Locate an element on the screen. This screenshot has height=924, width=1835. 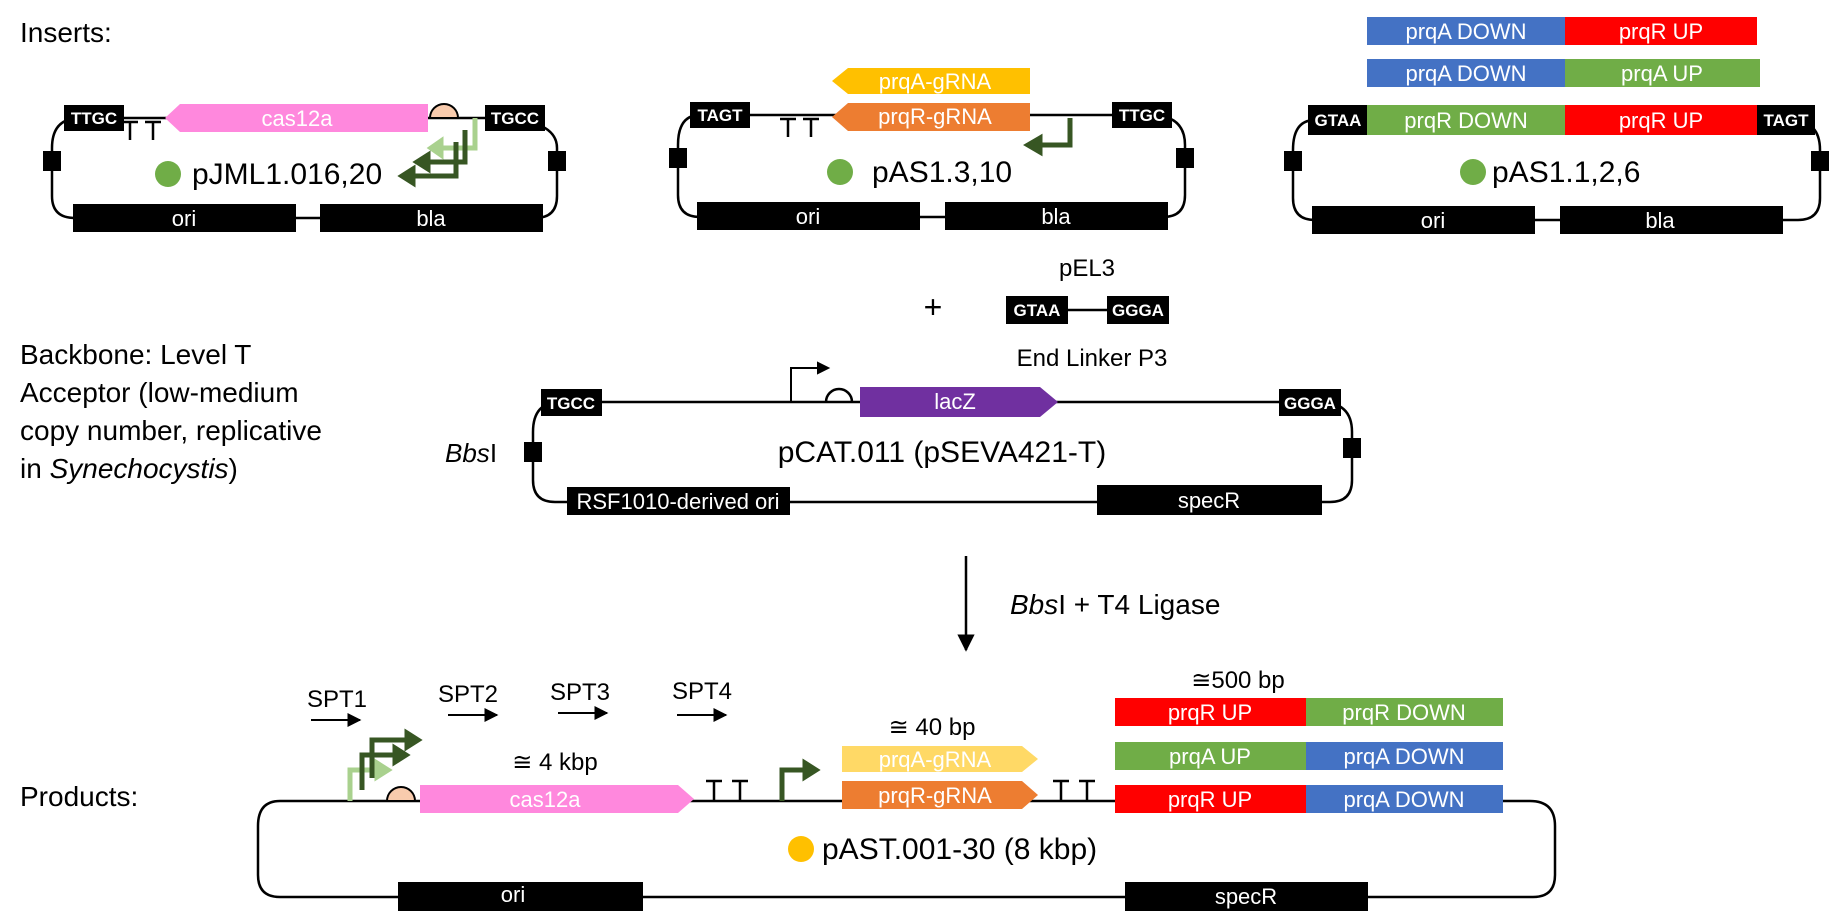
primer-spt2-label: SPT2 is located at coordinates (468, 694).